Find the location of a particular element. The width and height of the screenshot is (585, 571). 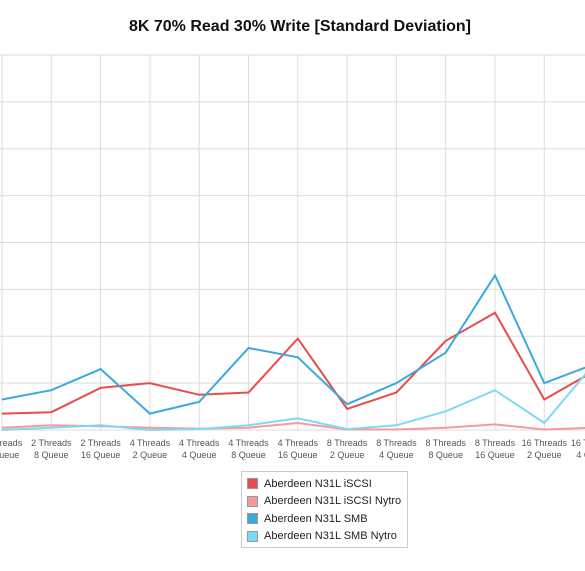

legend-label: Aberdeen N31L iSCSI is located at coordinates (318, 483).